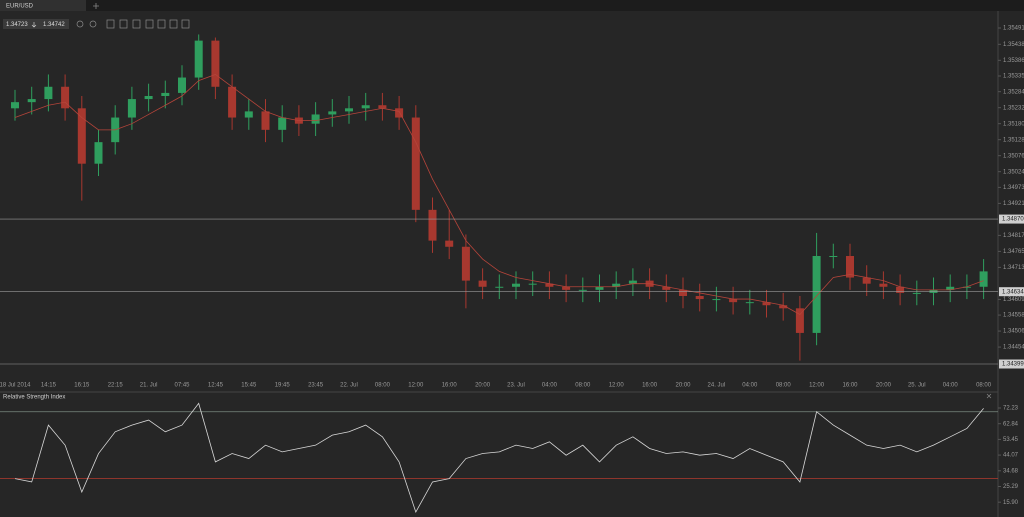 The height and width of the screenshot is (517, 1024). I want to click on arrow-icon, so click(34, 25).